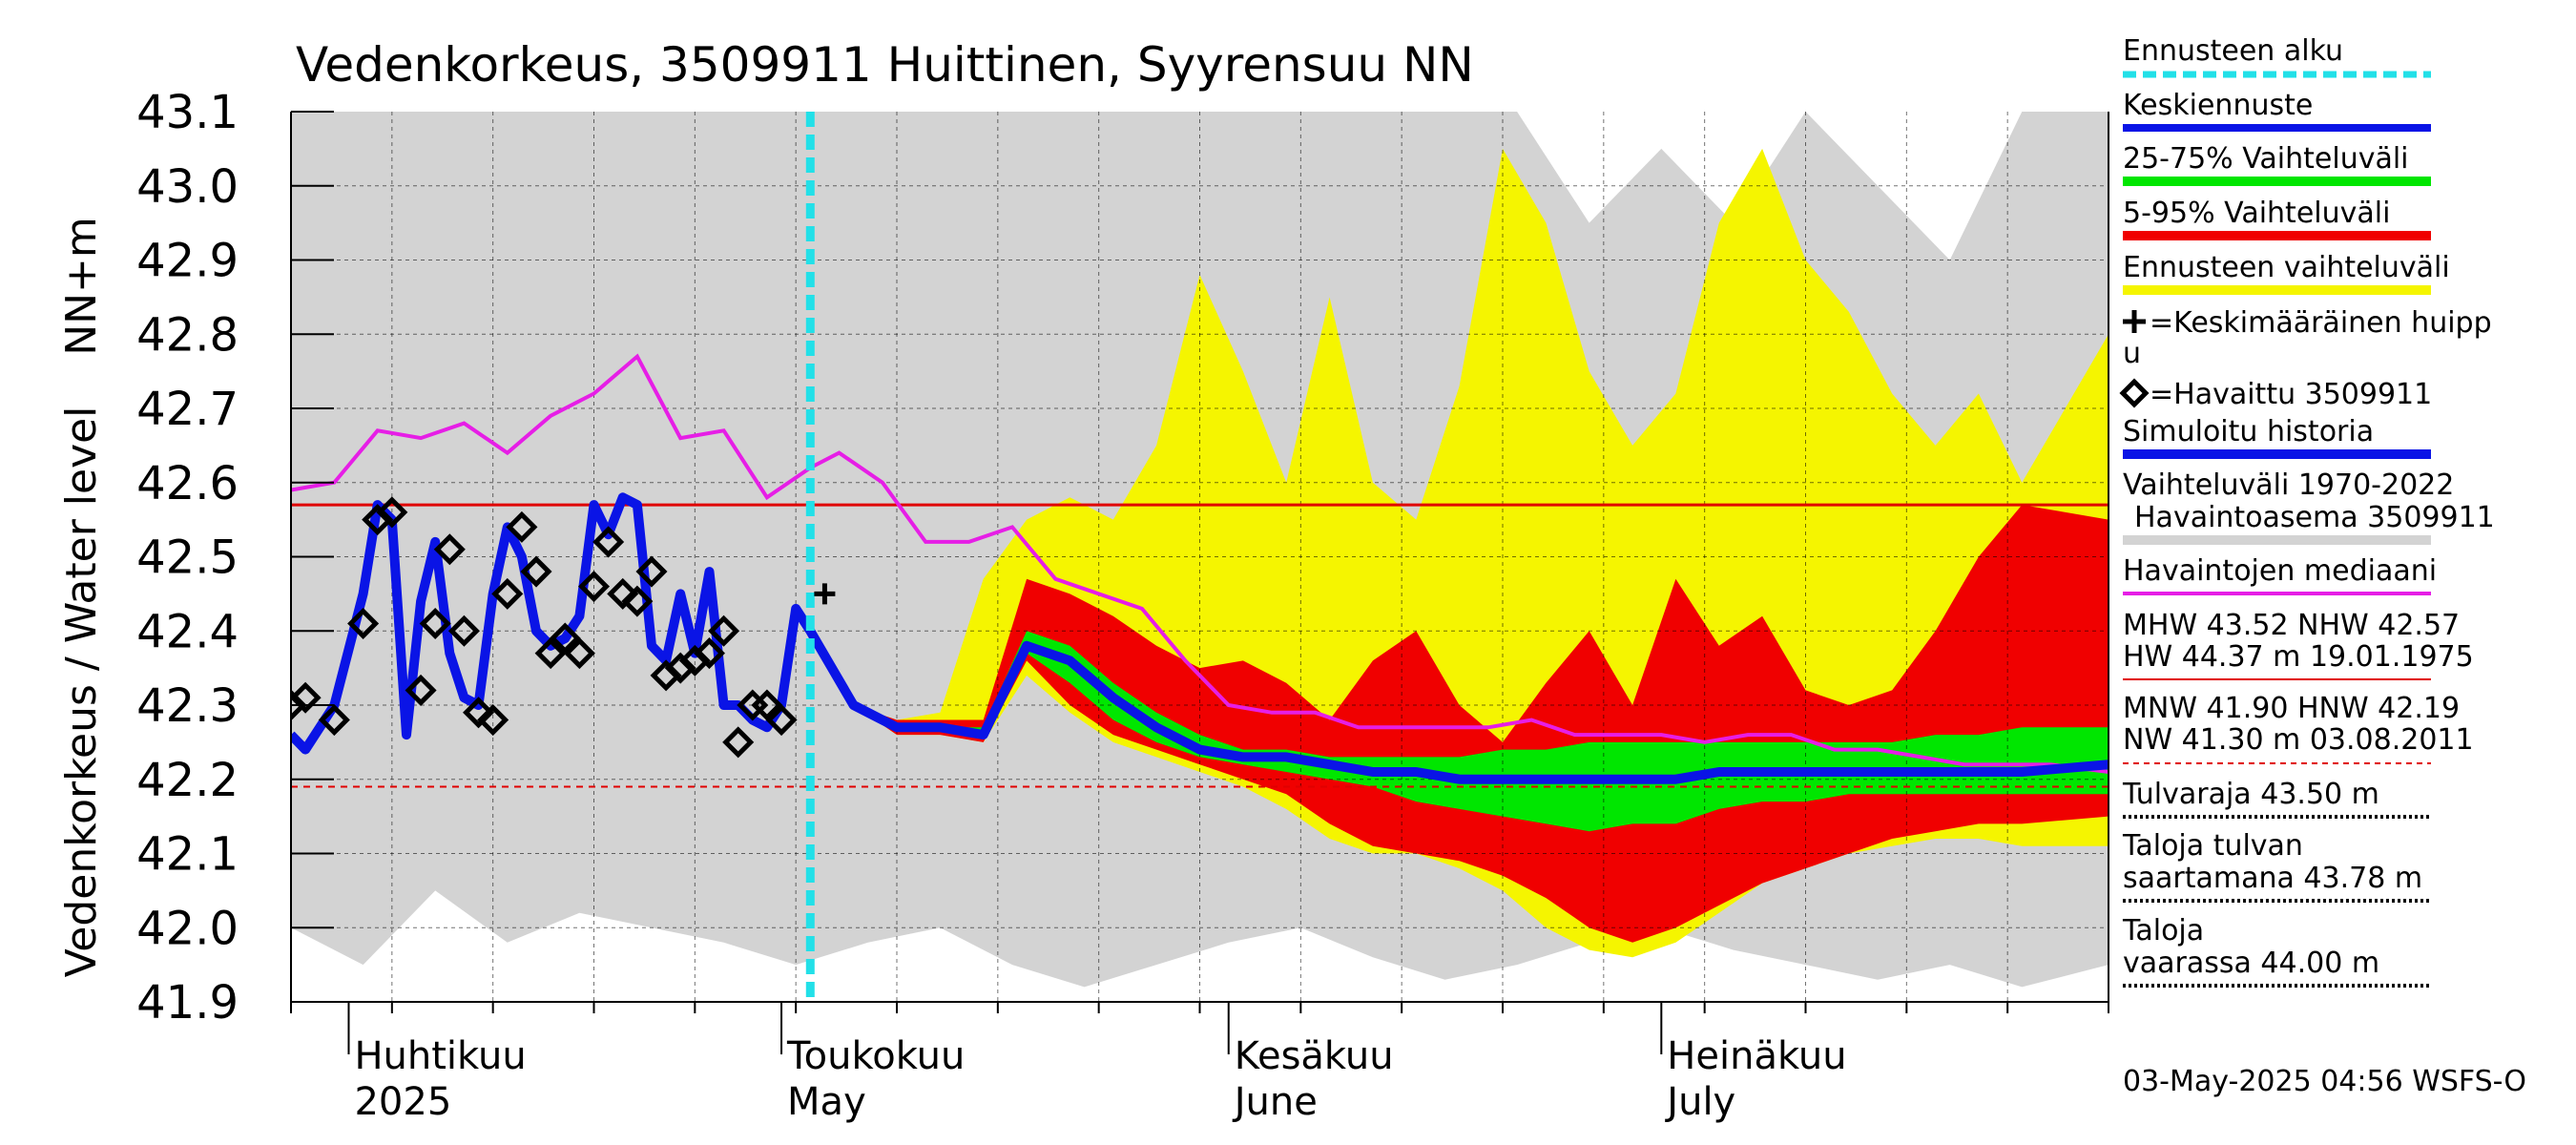 The image size is (2576, 1145). What do you see at coordinates (2250, 795) in the screenshot?
I see `legend-flood-limit-label: Tulvaraja 43.50 m` at bounding box center [2250, 795].